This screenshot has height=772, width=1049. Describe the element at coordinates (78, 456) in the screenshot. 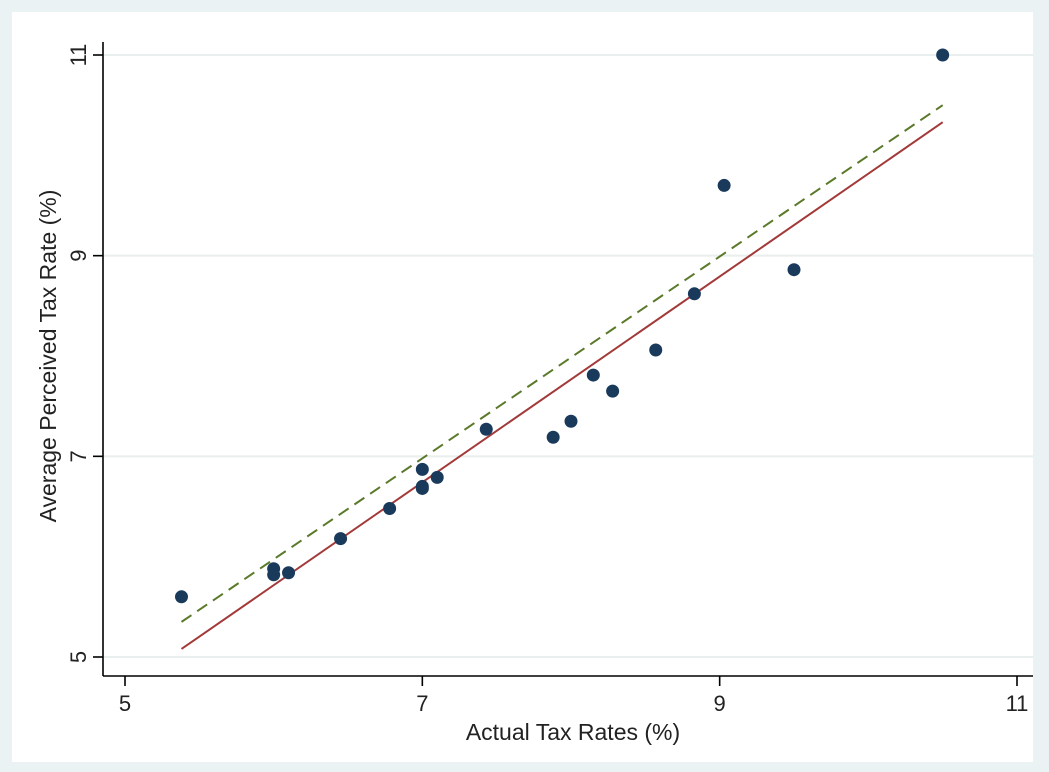

I see `y-tick-label: 7` at that location.